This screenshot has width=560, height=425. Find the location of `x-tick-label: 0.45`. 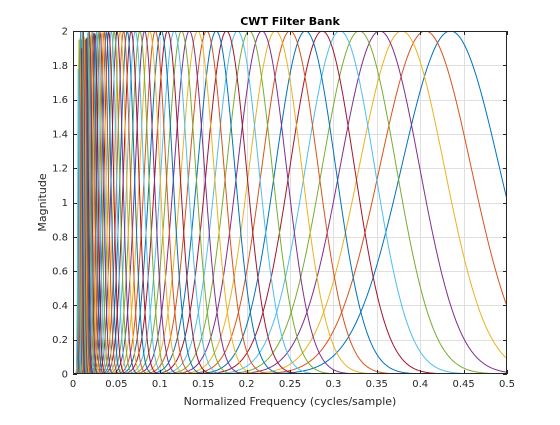

x-tick-label: 0.45 is located at coordinates (463, 384).